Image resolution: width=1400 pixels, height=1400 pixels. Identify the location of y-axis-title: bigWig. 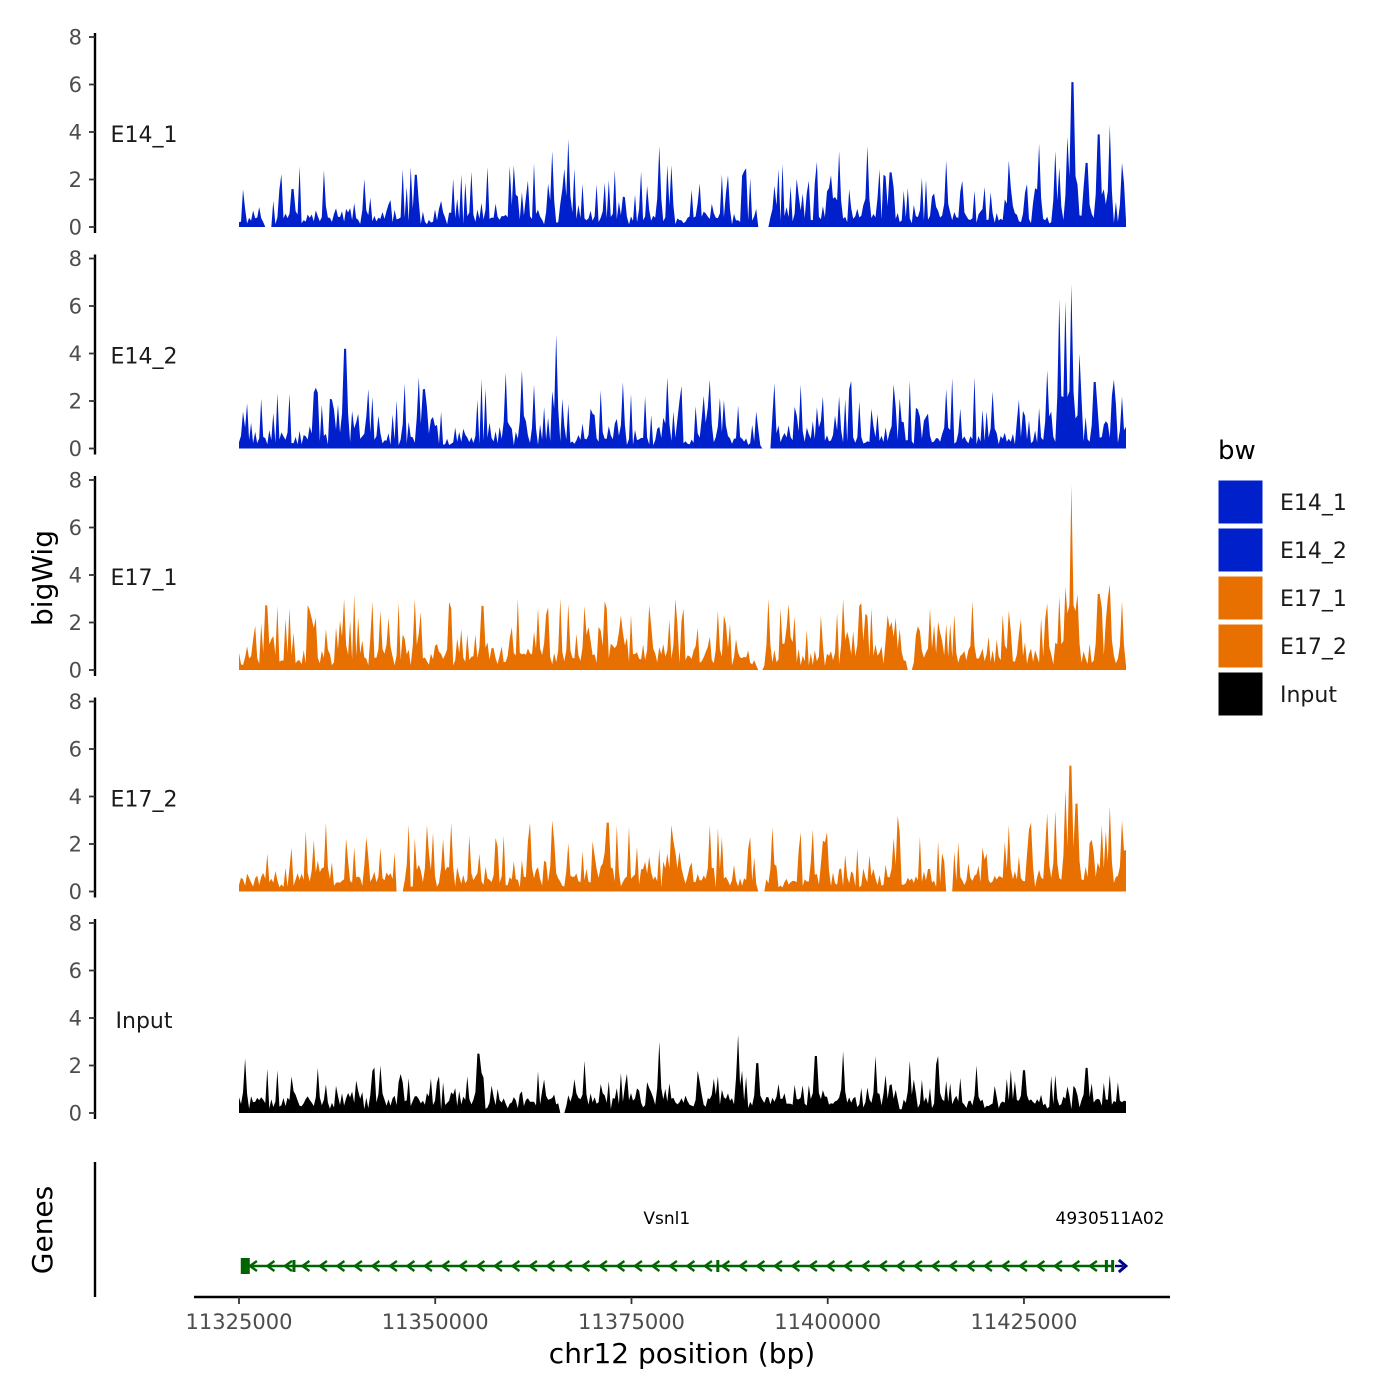
(42, 578).